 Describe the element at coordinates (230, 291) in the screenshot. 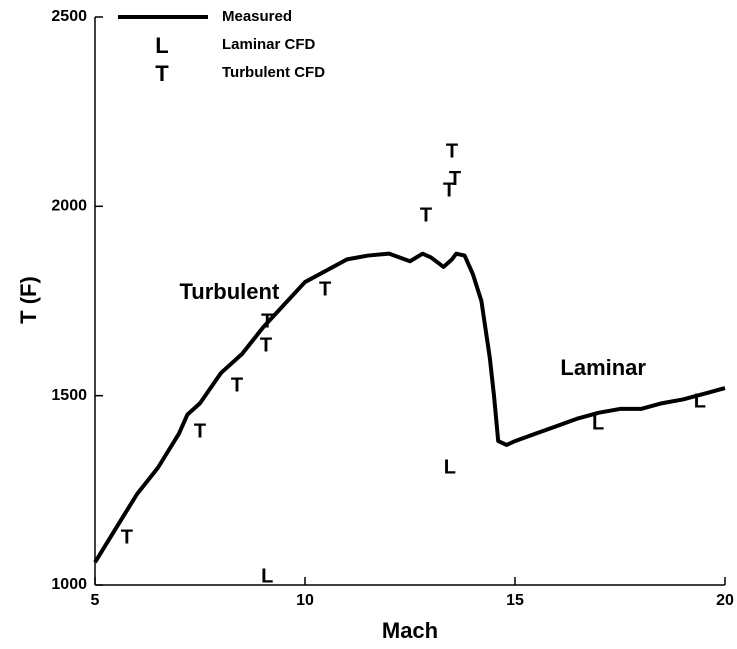

I see `annotation: Turbulent` at that location.